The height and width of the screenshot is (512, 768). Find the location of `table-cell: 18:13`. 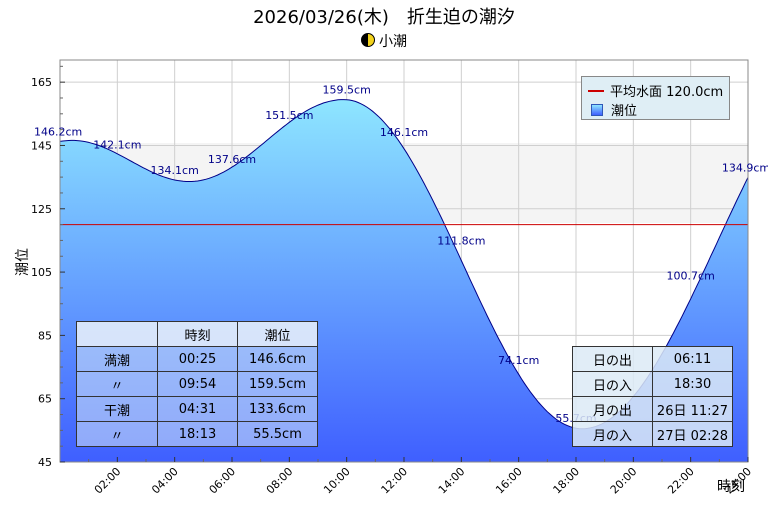

table-cell: 18:13 is located at coordinates (197, 434).